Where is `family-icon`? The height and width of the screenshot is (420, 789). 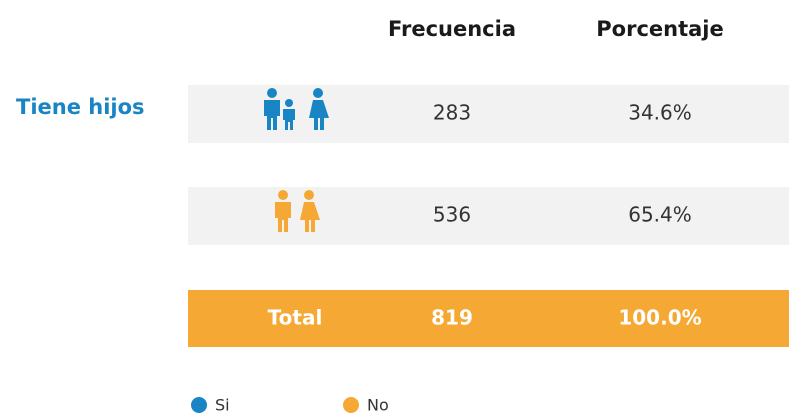
family-icon is located at coordinates (296, 109).